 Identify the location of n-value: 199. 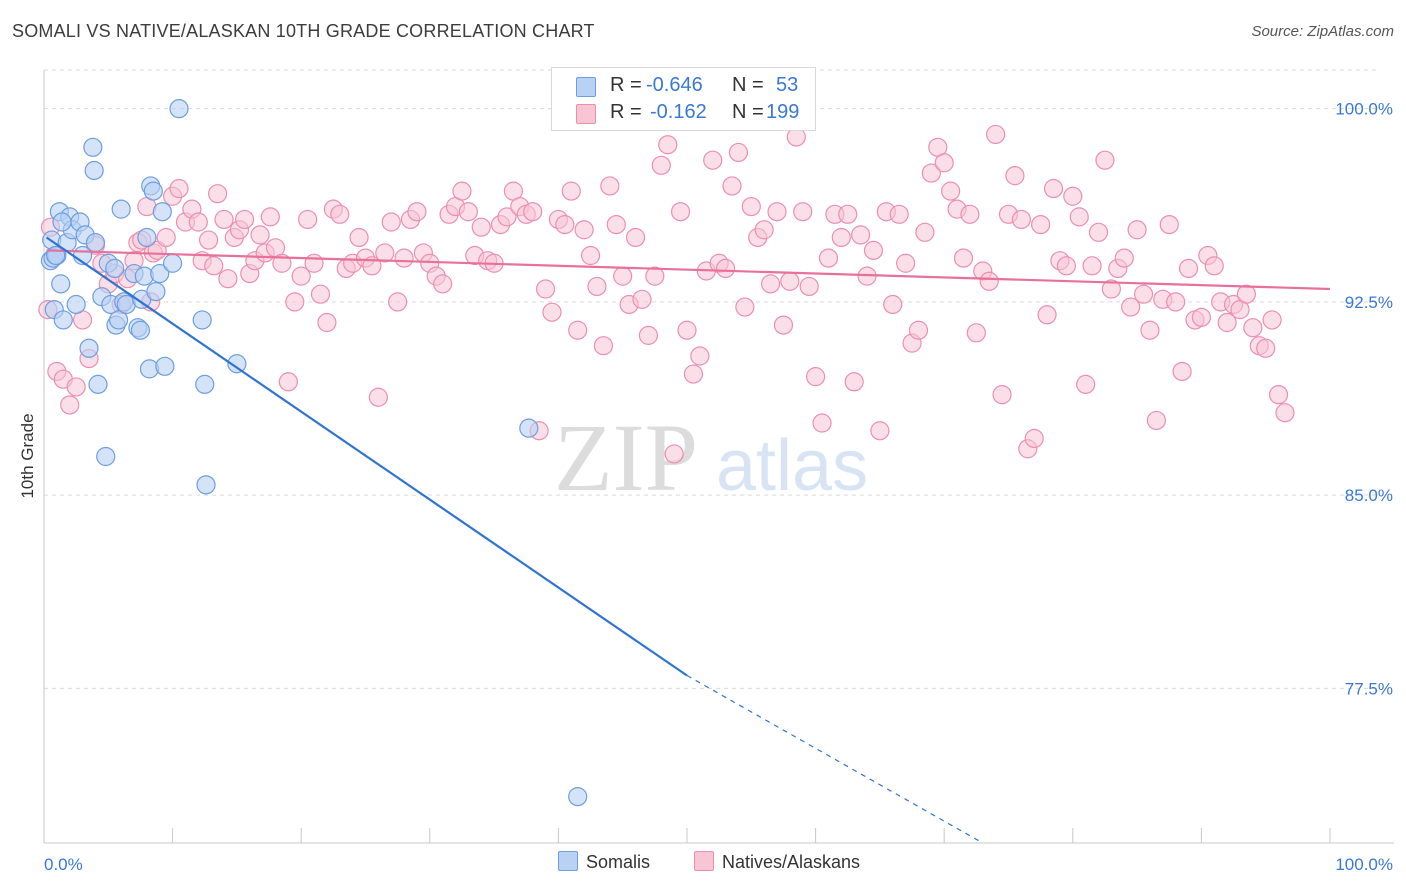
(783, 112).